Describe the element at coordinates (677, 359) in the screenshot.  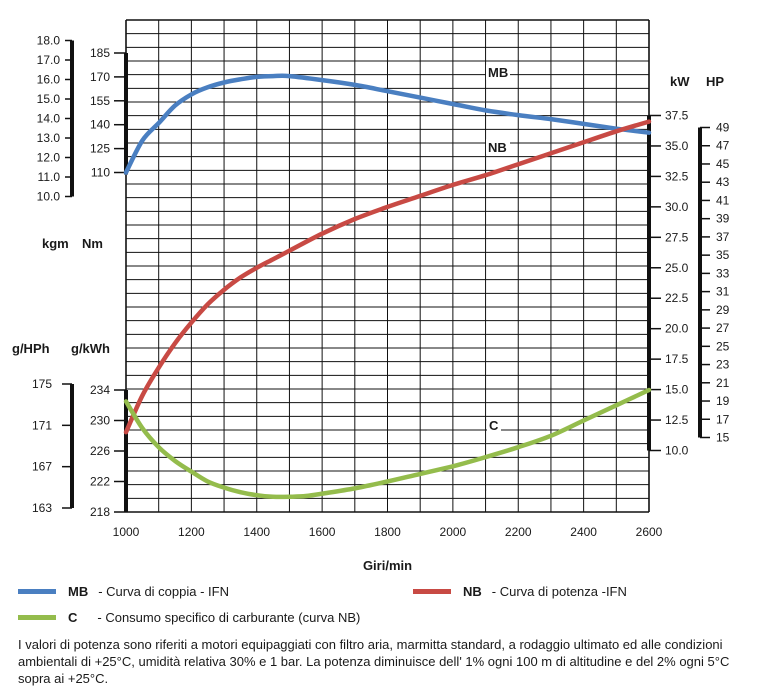
I see `kw-tick-label: 17.5` at that location.